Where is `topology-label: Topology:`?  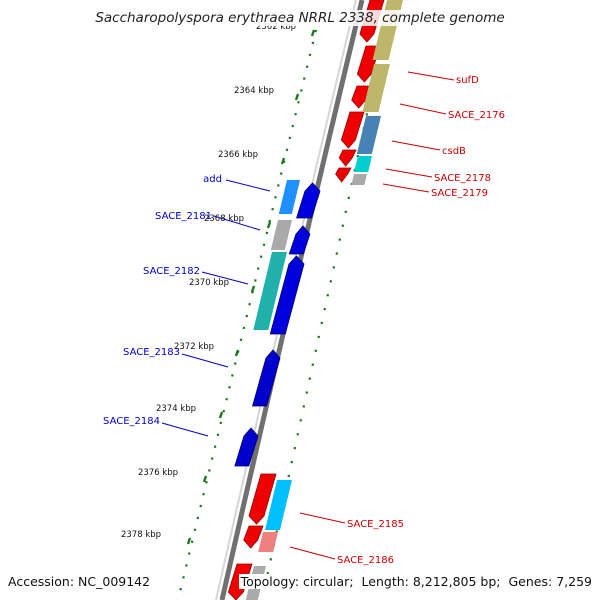
topology-label: Topology: is located at coordinates (270, 581).